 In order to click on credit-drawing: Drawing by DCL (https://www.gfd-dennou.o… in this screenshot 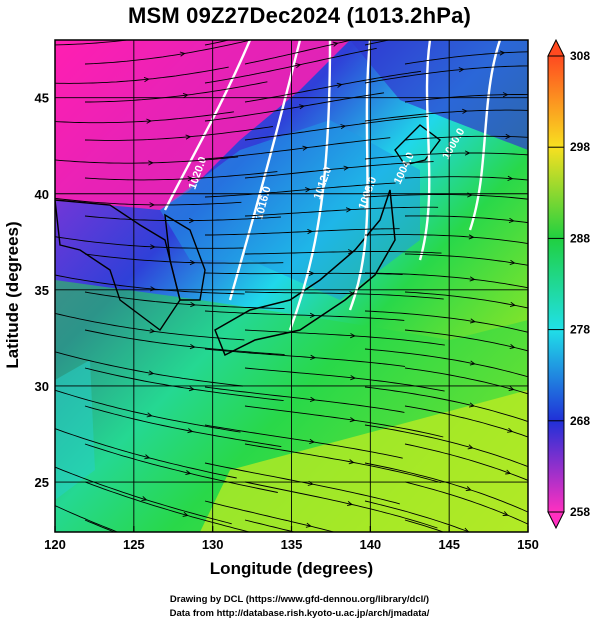, I will do `click(299, 599)`.